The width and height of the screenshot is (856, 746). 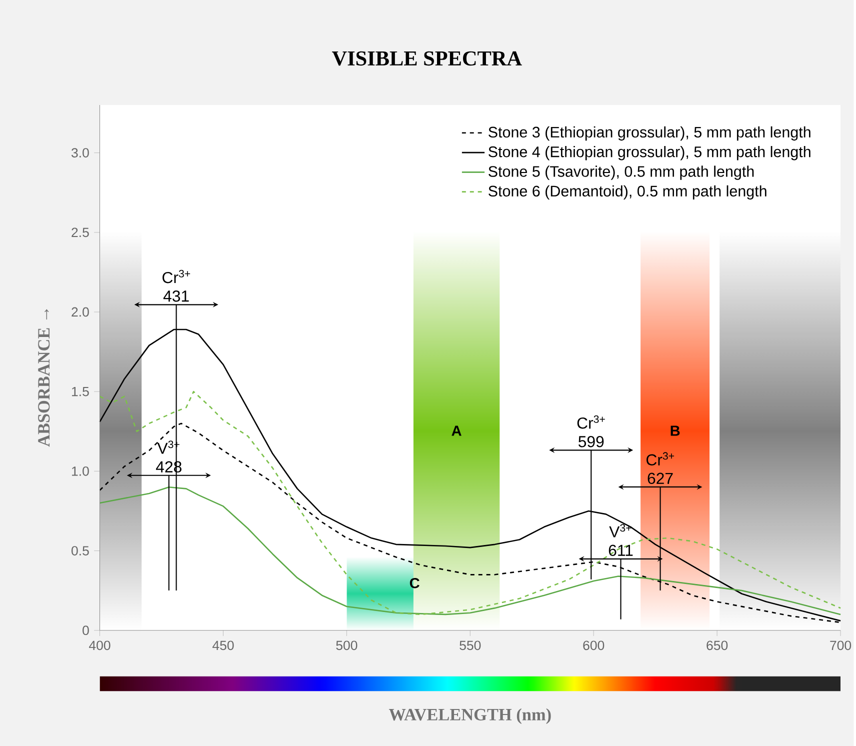 I want to click on x-tick-label: 650, so click(x=717, y=645).